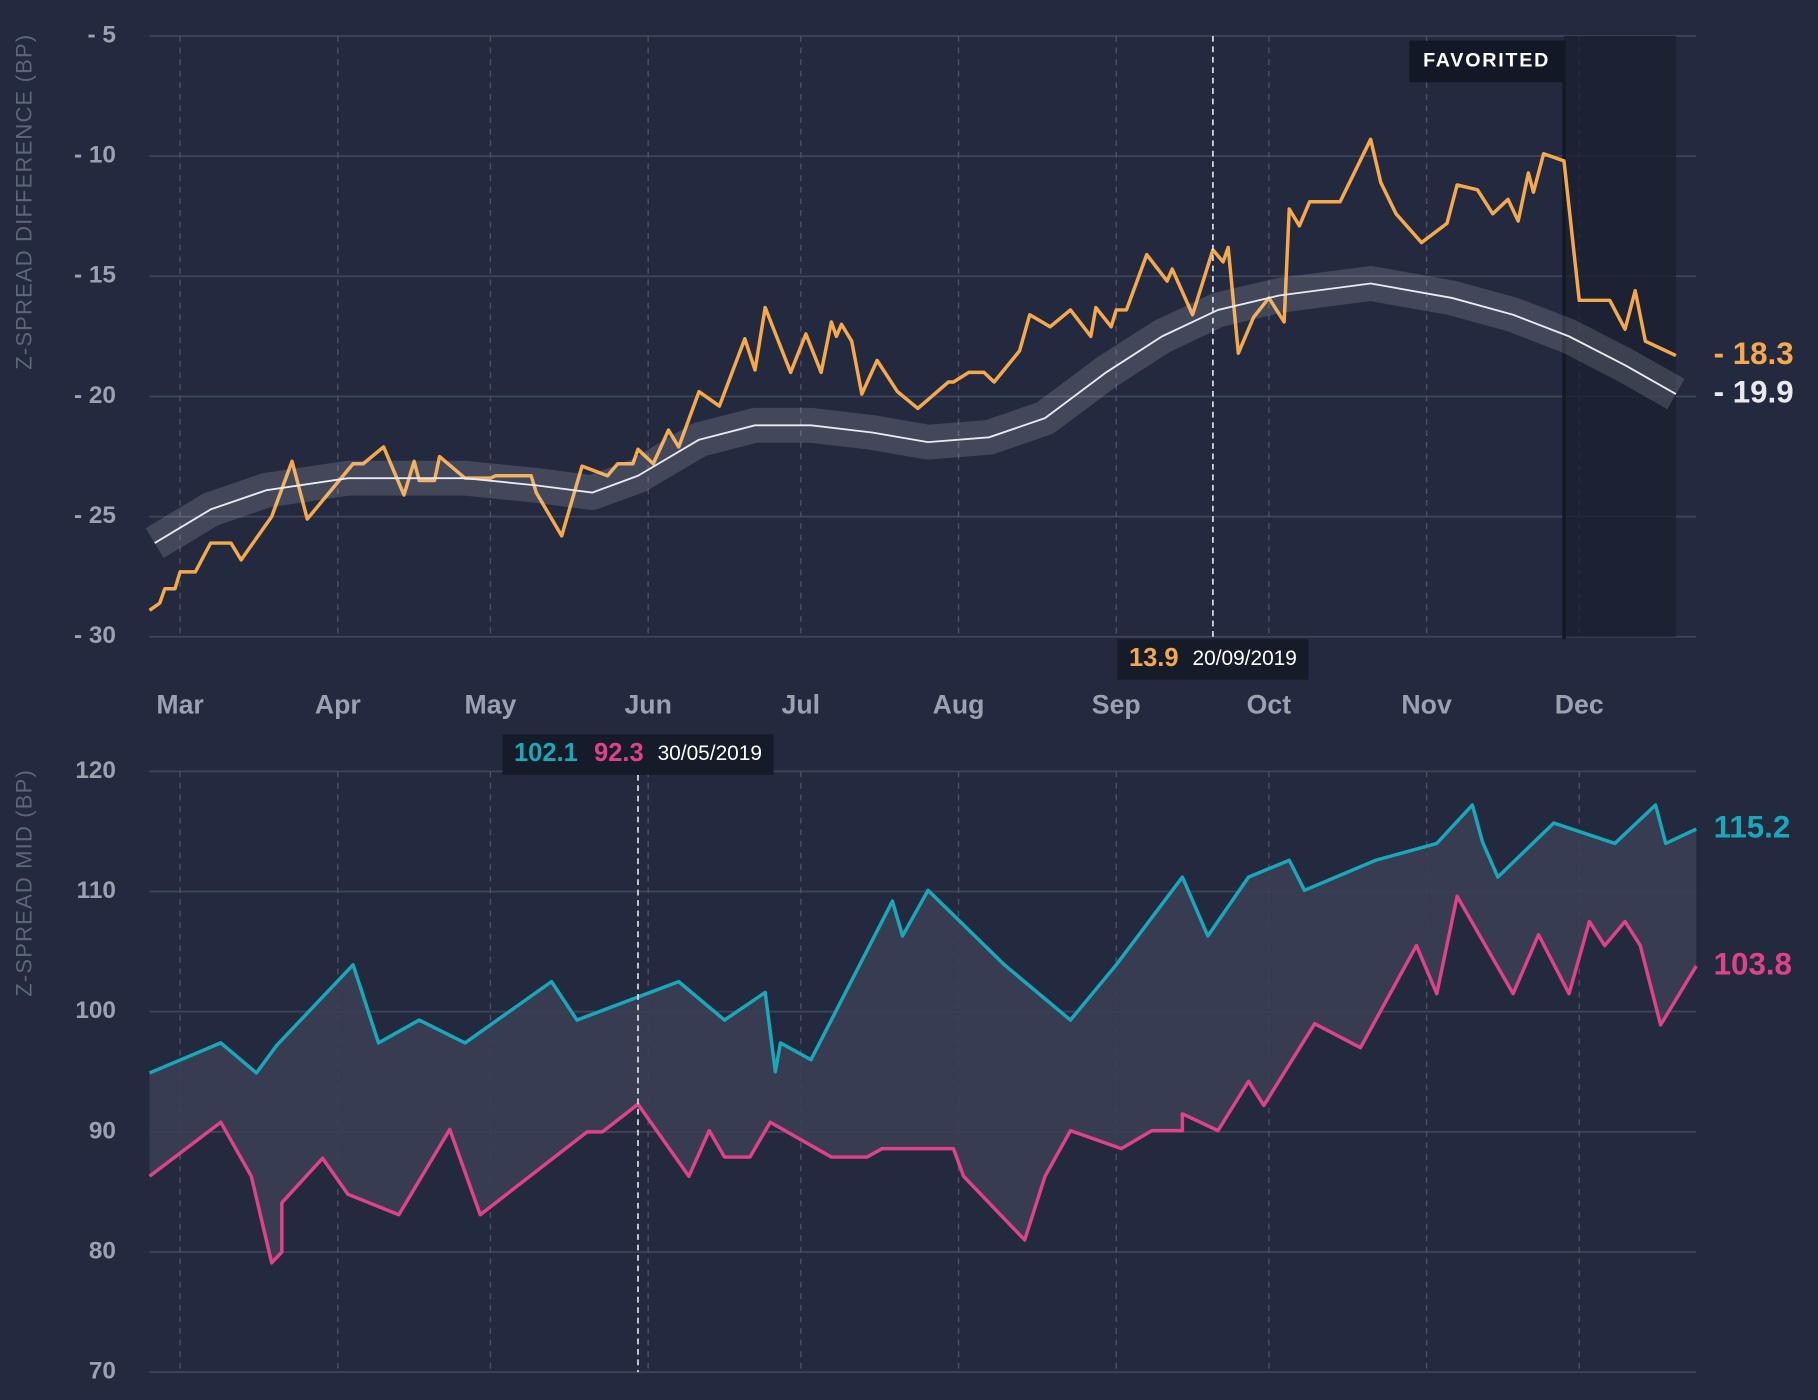 This screenshot has width=1818, height=1400. I want to click on y-tick-label: 100, so click(95, 1010).